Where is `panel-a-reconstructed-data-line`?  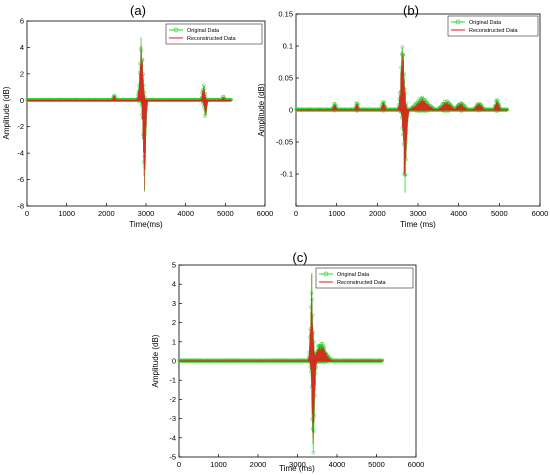
panel-a-reconstructed-data-line is located at coordinates (129, 118).